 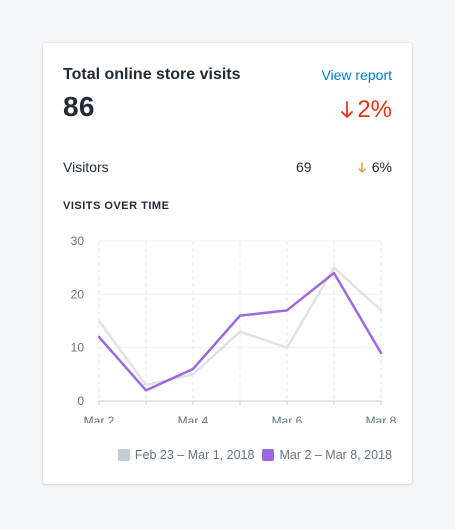 I want to click on visitors-value: 69, so click(x=304, y=167).